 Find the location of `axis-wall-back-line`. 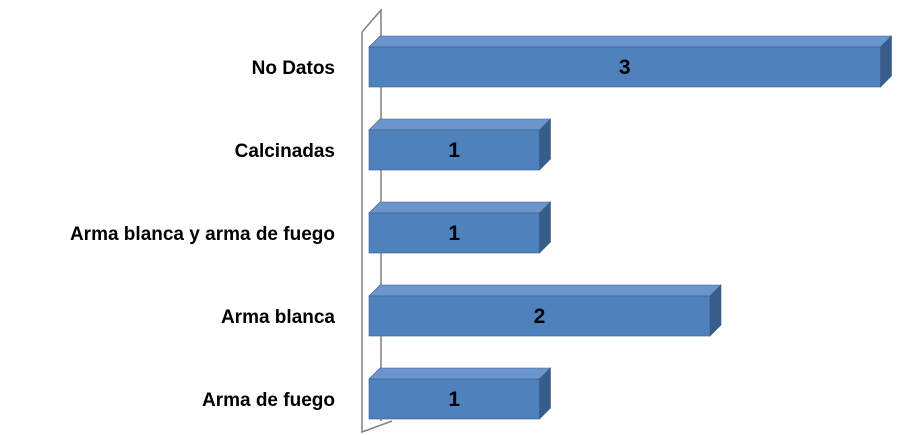

axis-wall-back-line is located at coordinates (371, 214).